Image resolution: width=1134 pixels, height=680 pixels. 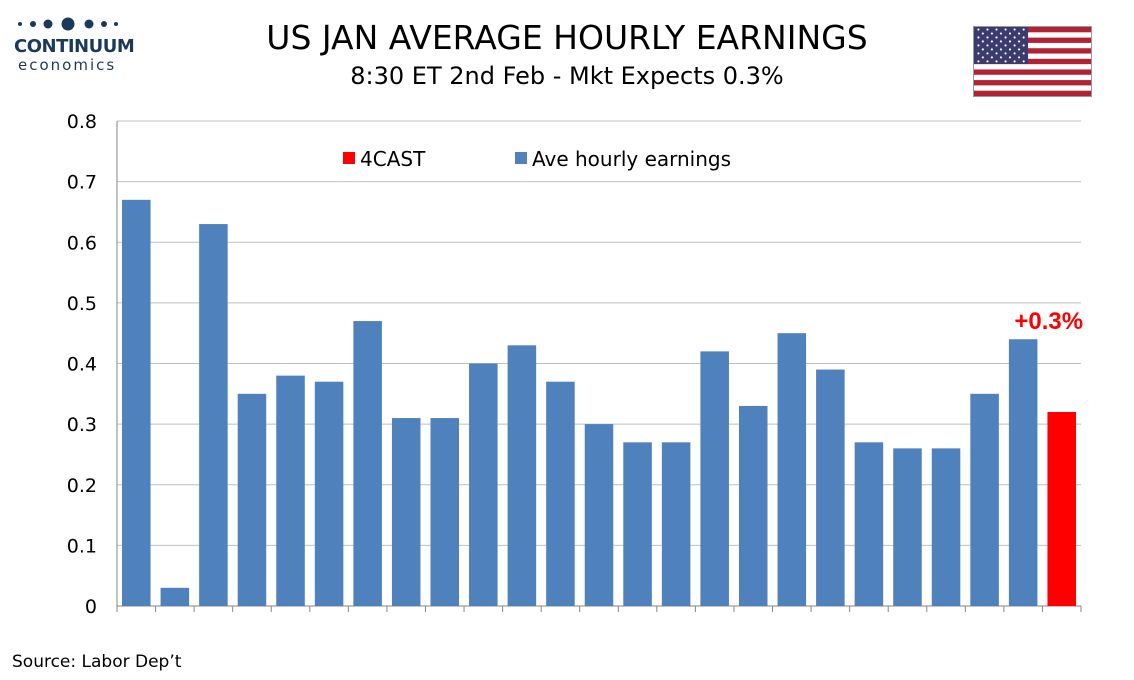 I want to click on logo-name: CONTINUUM, so click(x=74, y=46).